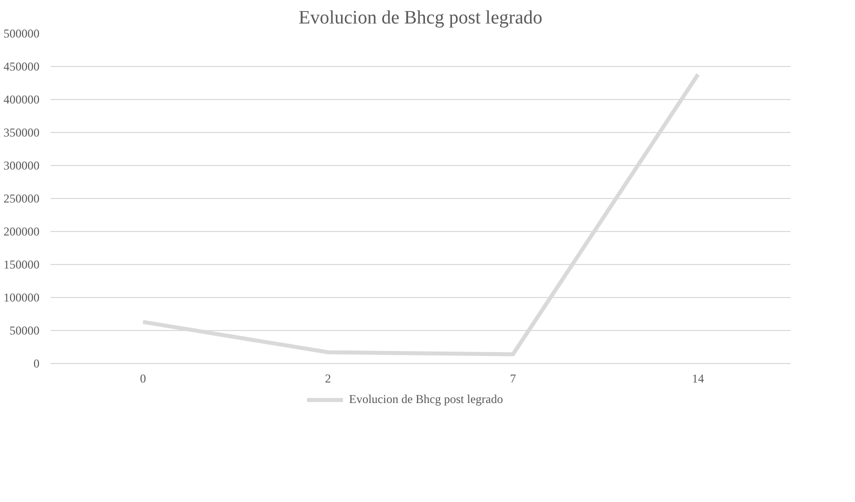 The image size is (855, 502). Describe the element at coordinates (698, 379) in the screenshot. I see `x-tick-label: 14` at that location.